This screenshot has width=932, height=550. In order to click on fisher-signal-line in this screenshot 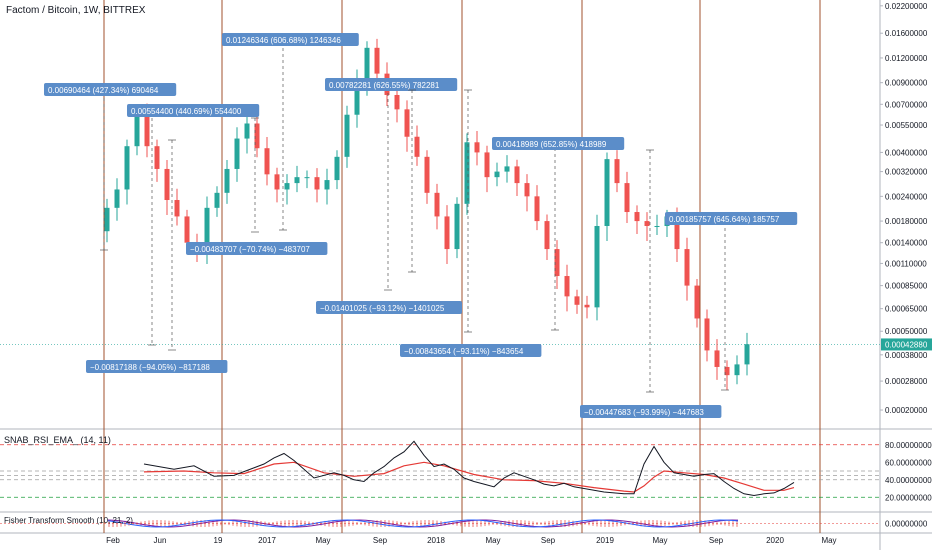, I will do `click(423, 523)`.